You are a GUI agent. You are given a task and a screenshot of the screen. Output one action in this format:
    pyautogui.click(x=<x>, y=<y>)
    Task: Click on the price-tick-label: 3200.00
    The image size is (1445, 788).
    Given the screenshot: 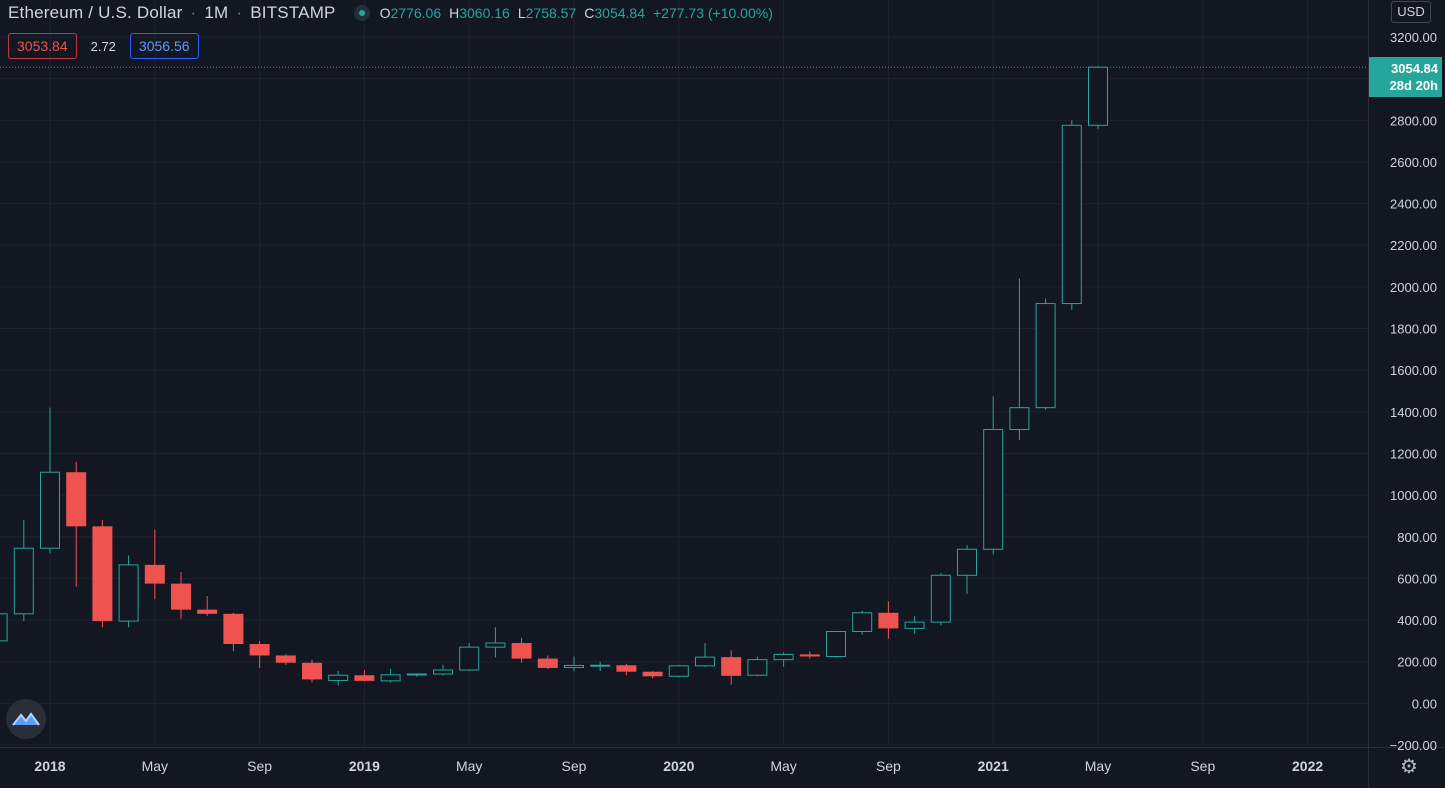 What is the action you would take?
    pyautogui.click(x=1413, y=37)
    